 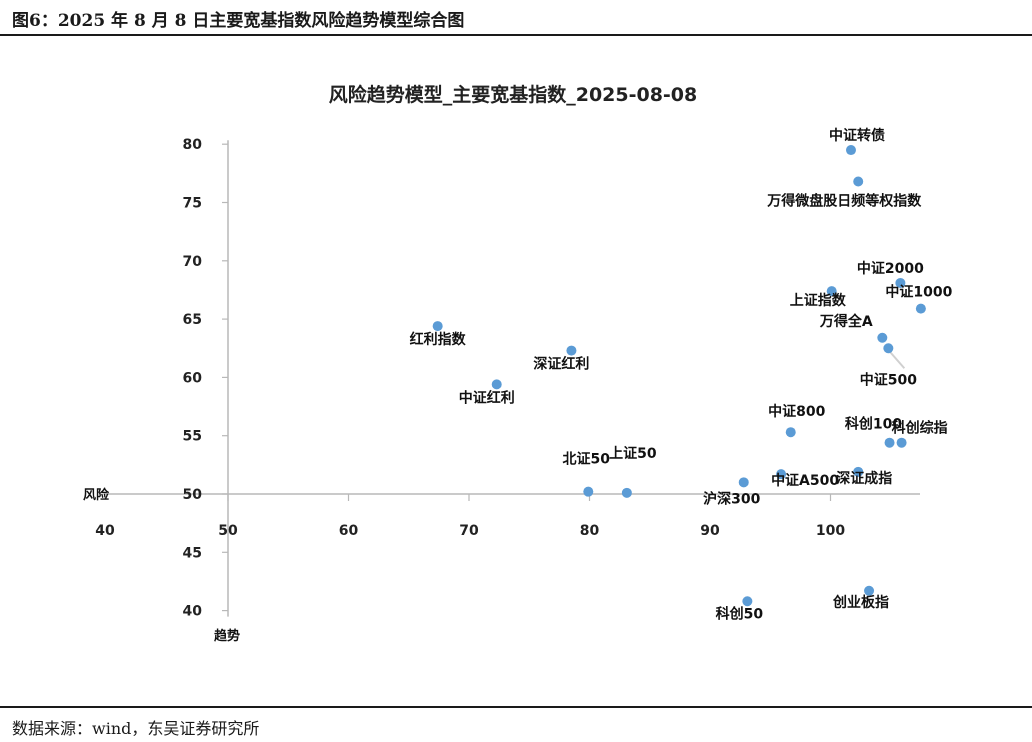 I want to click on y-tick-label: 40, so click(x=193, y=612).